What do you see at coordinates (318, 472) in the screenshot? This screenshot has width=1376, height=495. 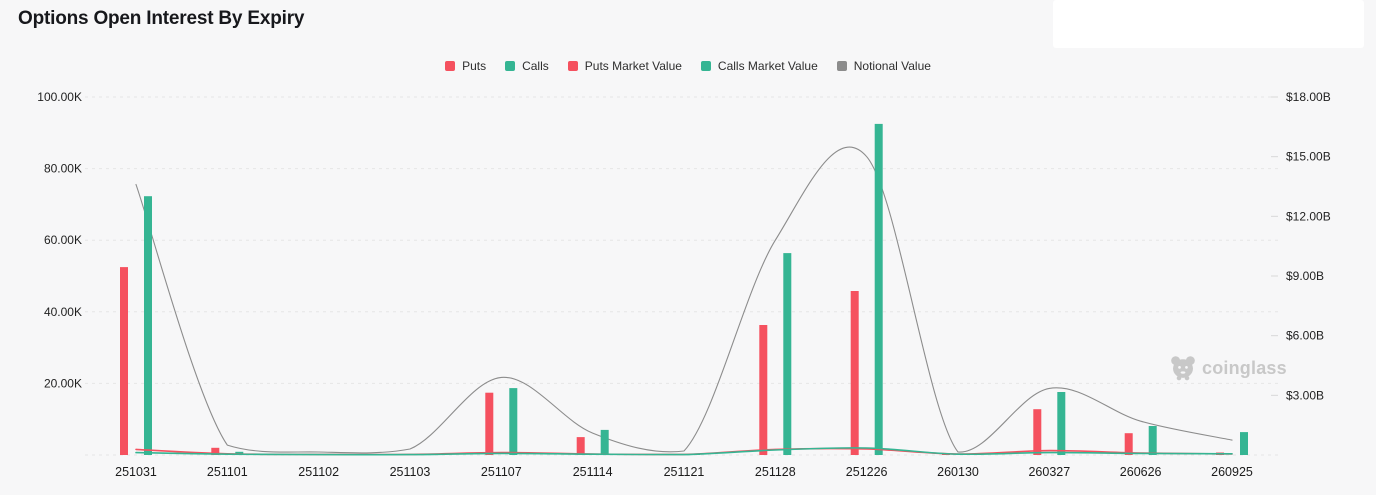 I see `x-axis-label: 251102` at bounding box center [318, 472].